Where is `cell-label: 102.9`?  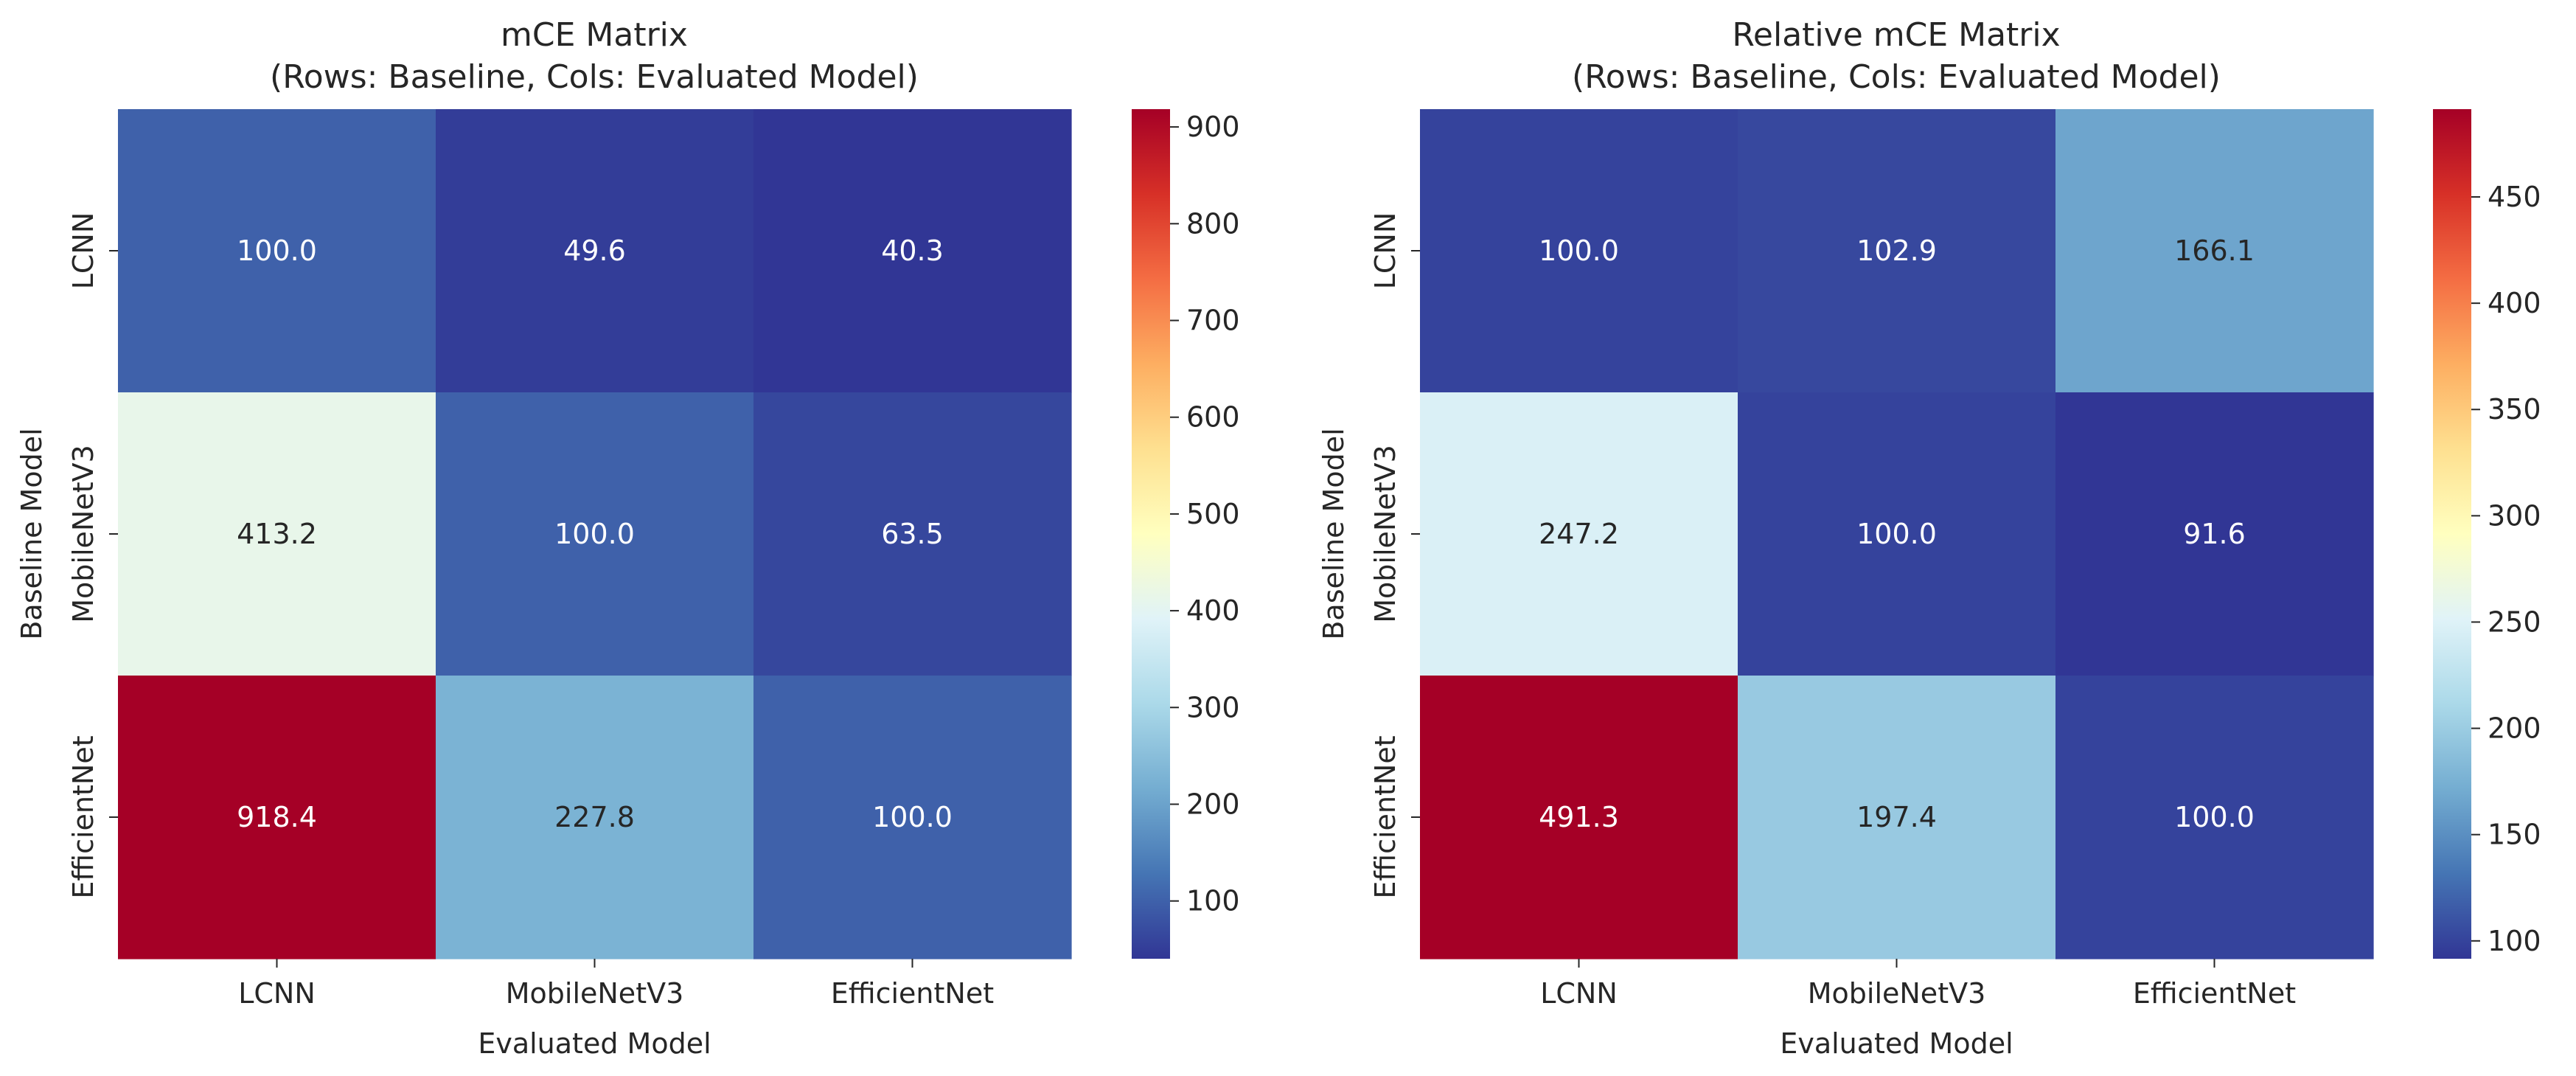
cell-label: 102.9 is located at coordinates (1897, 251).